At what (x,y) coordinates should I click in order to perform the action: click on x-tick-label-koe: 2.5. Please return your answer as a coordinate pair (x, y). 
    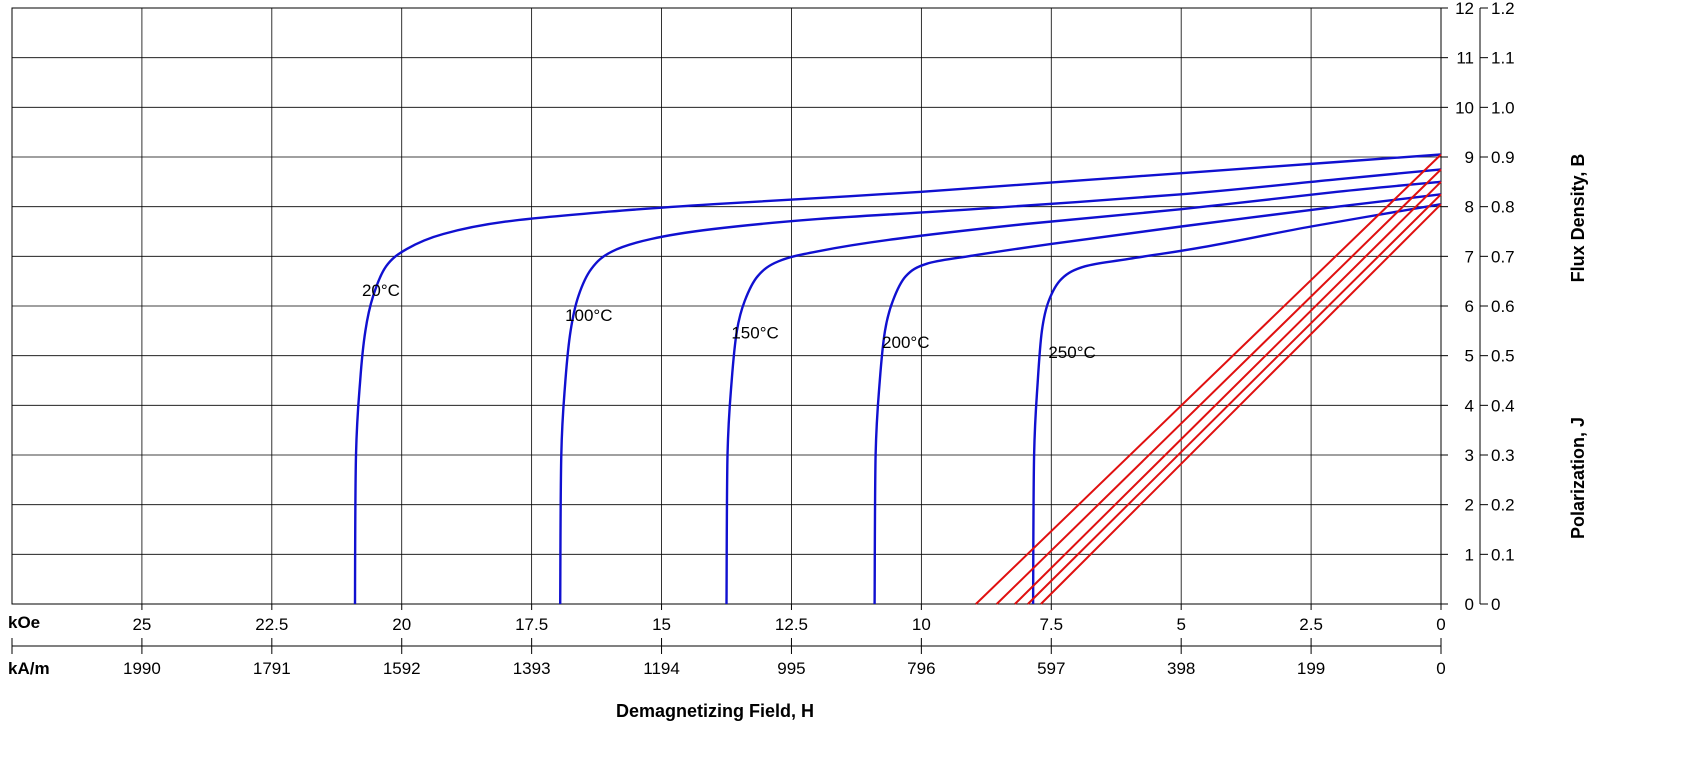
    Looking at the image, I should click on (1311, 624).